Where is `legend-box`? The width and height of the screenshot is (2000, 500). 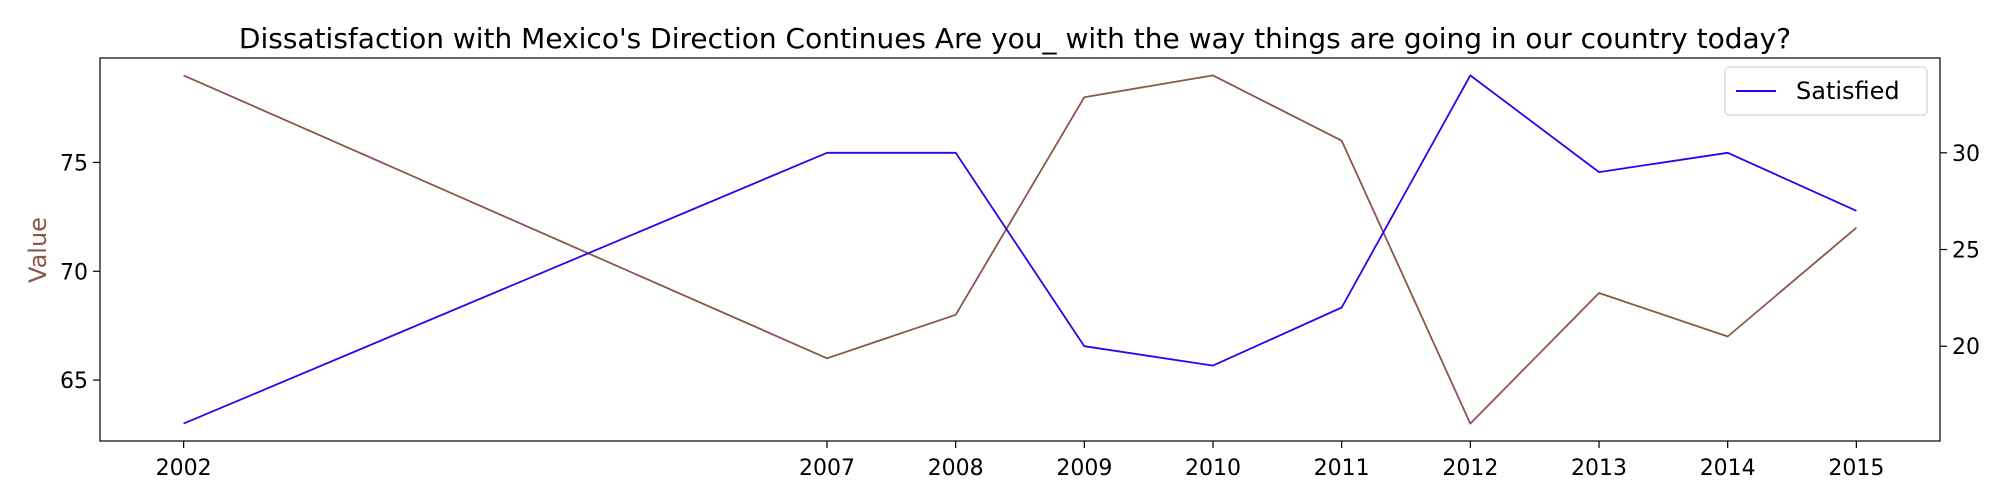
legend-box is located at coordinates (1826, 91).